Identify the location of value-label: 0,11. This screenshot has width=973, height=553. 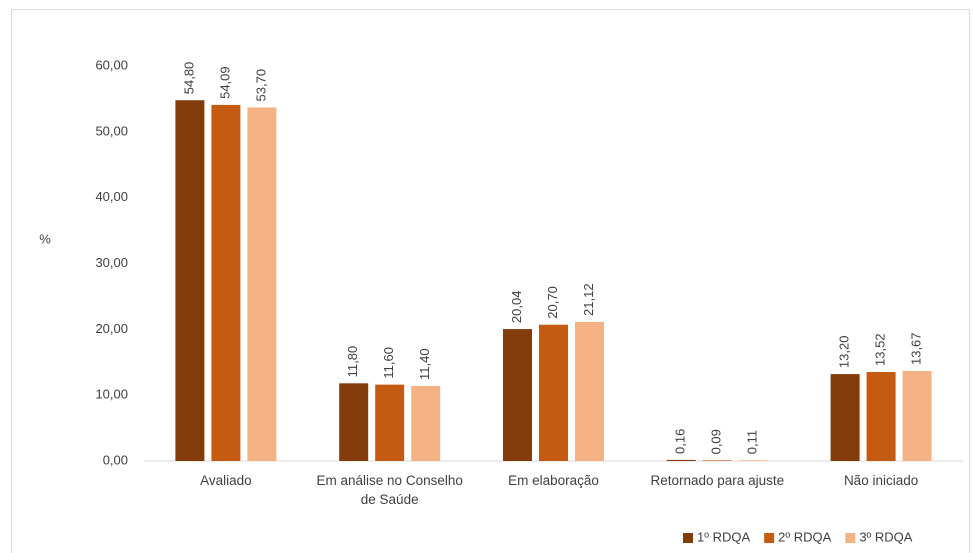
(752, 442).